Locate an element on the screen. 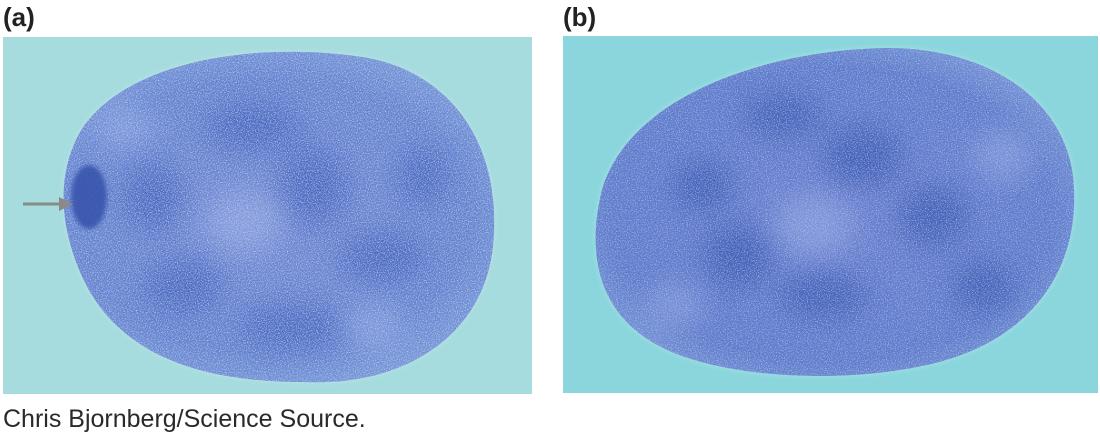 Image resolution: width=1100 pixels, height=441 pixels. arrow-icon is located at coordinates (48, 204).